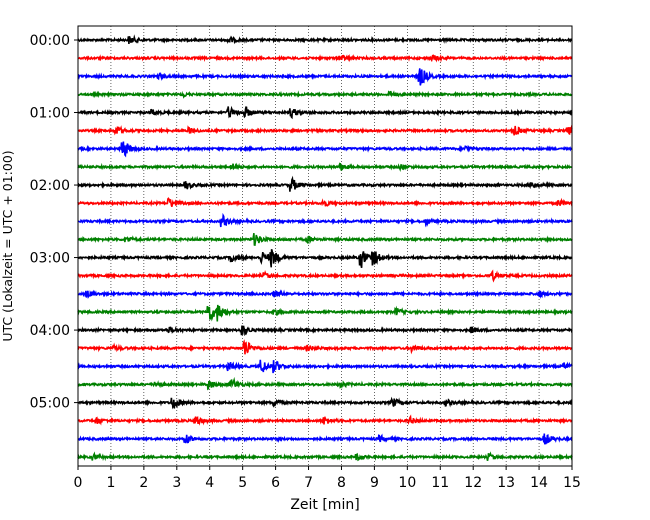  Describe the element at coordinates (176, 483) in the screenshot. I see `x-tick-label: 3` at that location.